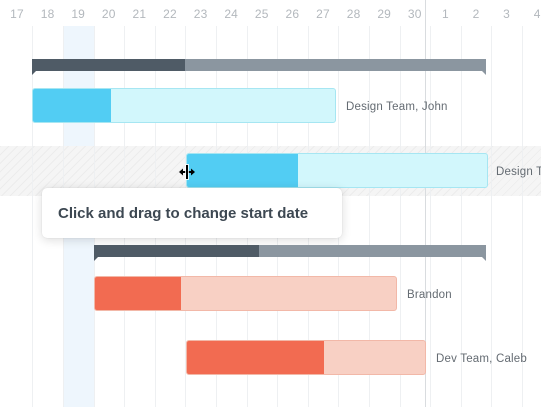 The width and height of the screenshot is (541, 407). Describe the element at coordinates (47, 14) in the screenshot. I see `day-label: 18` at that location.